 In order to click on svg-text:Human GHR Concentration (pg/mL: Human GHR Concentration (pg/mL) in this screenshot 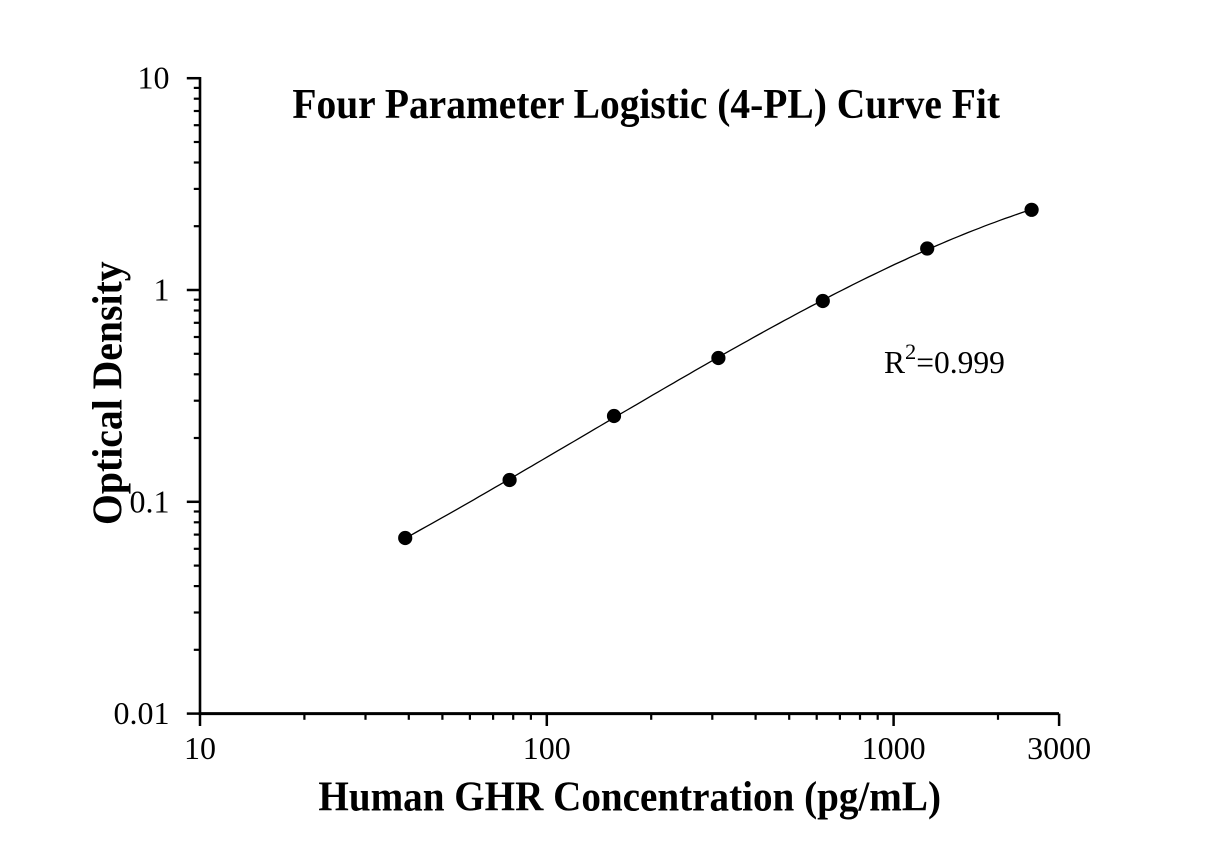, I will do `click(629, 797)`.